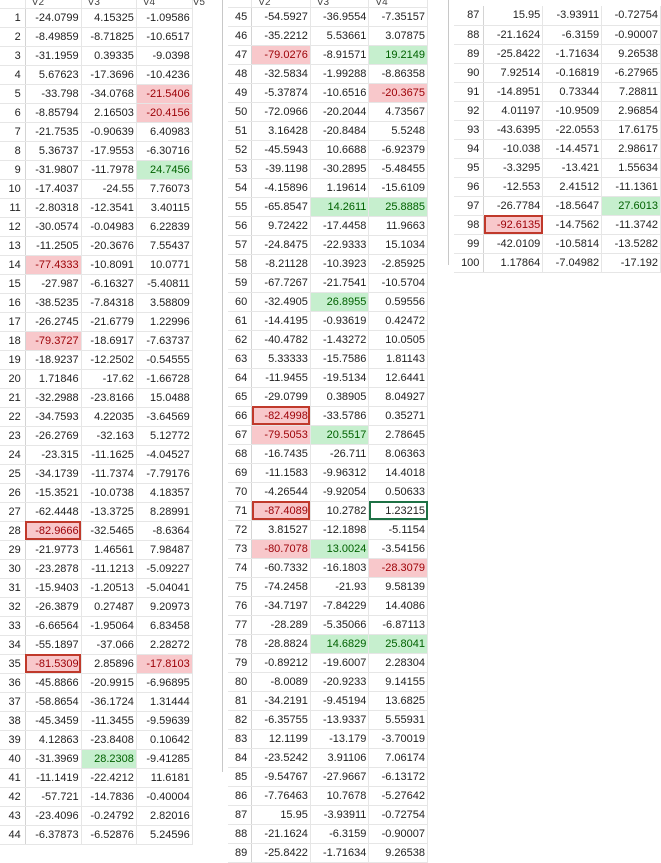 Image resolution: width=661 pixels, height=863 pixels. Describe the element at coordinates (164, 778) in the screenshot. I see `data-cell: 11.6181` at that location.